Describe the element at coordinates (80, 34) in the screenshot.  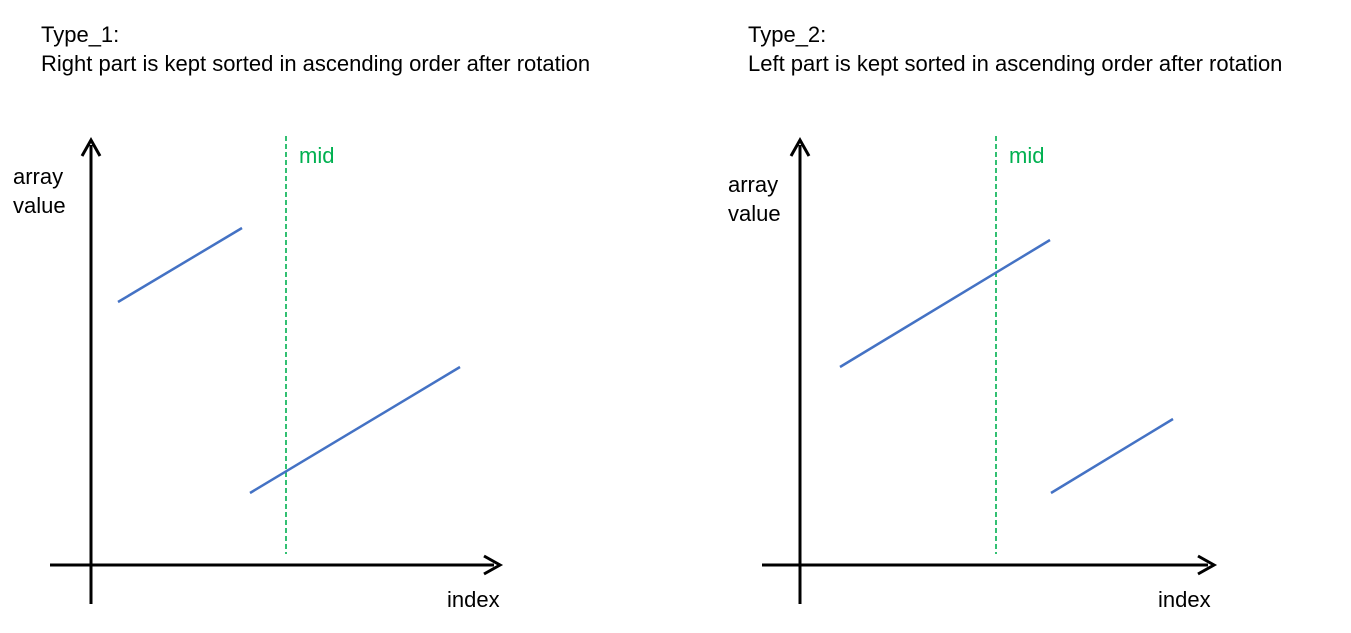
I see `panel-heading: Type_1:` at that location.